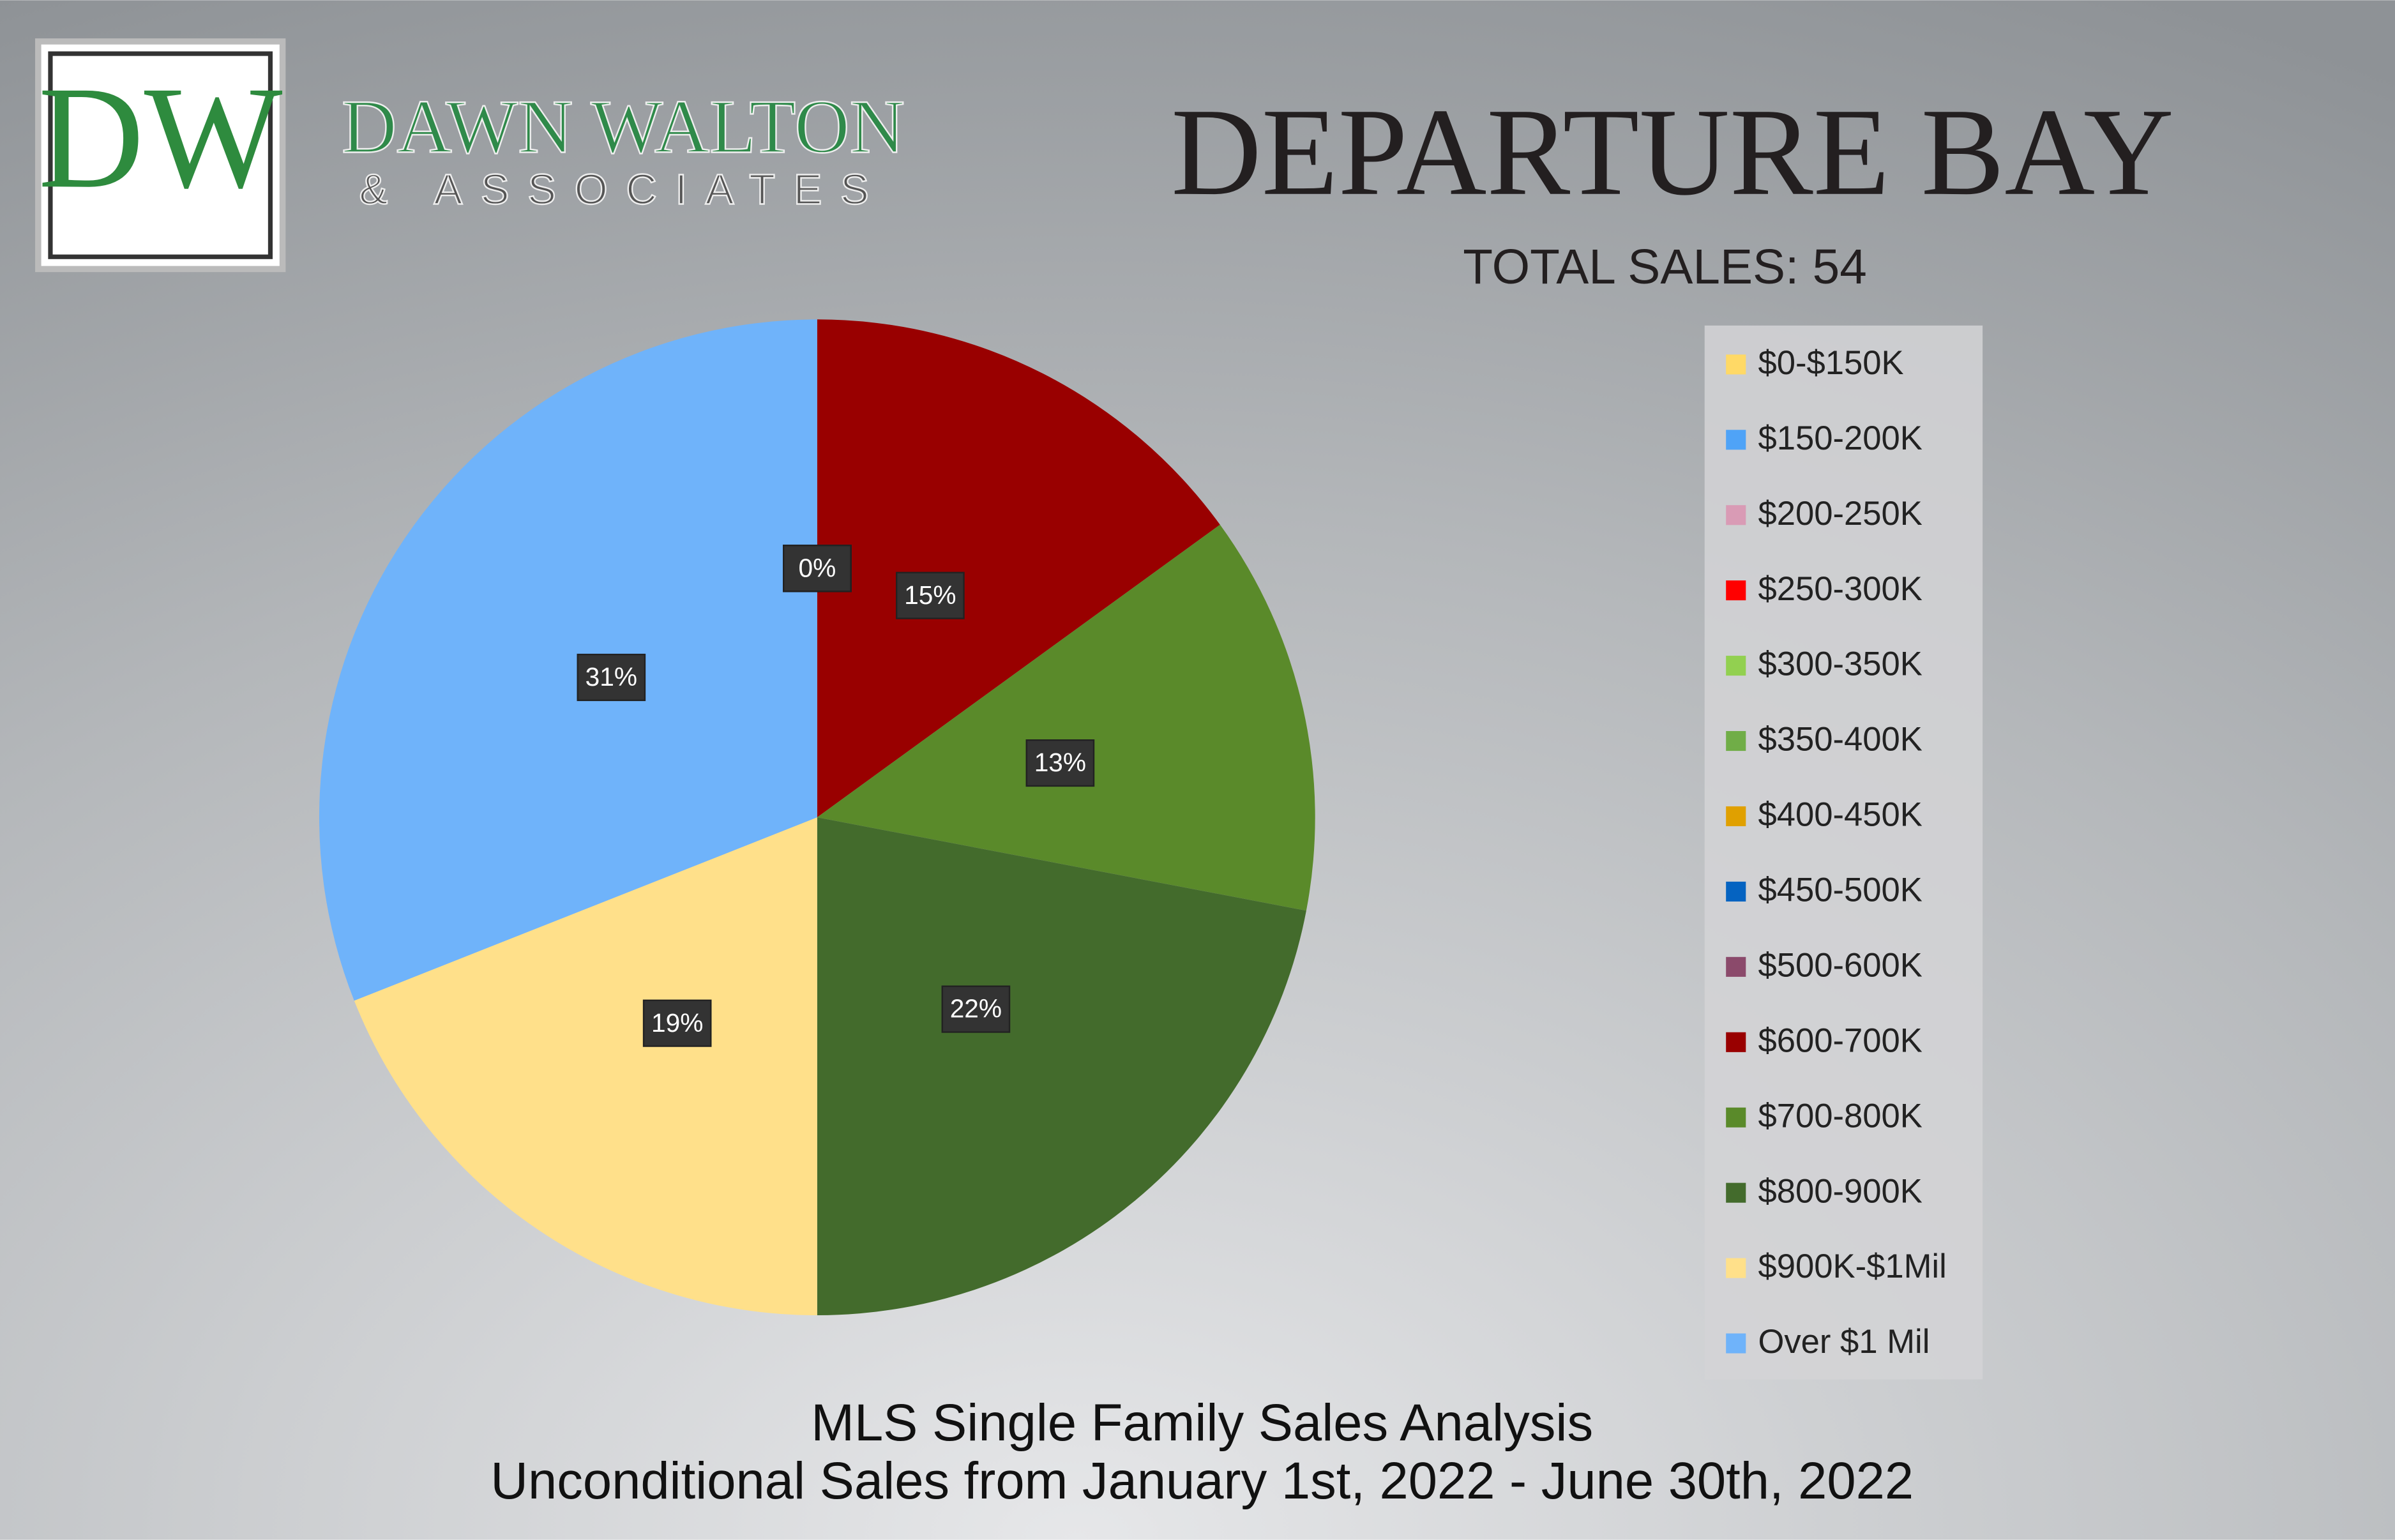 This screenshot has width=2395, height=1540. I want to click on legend-label: $300-350K, so click(1840, 664).